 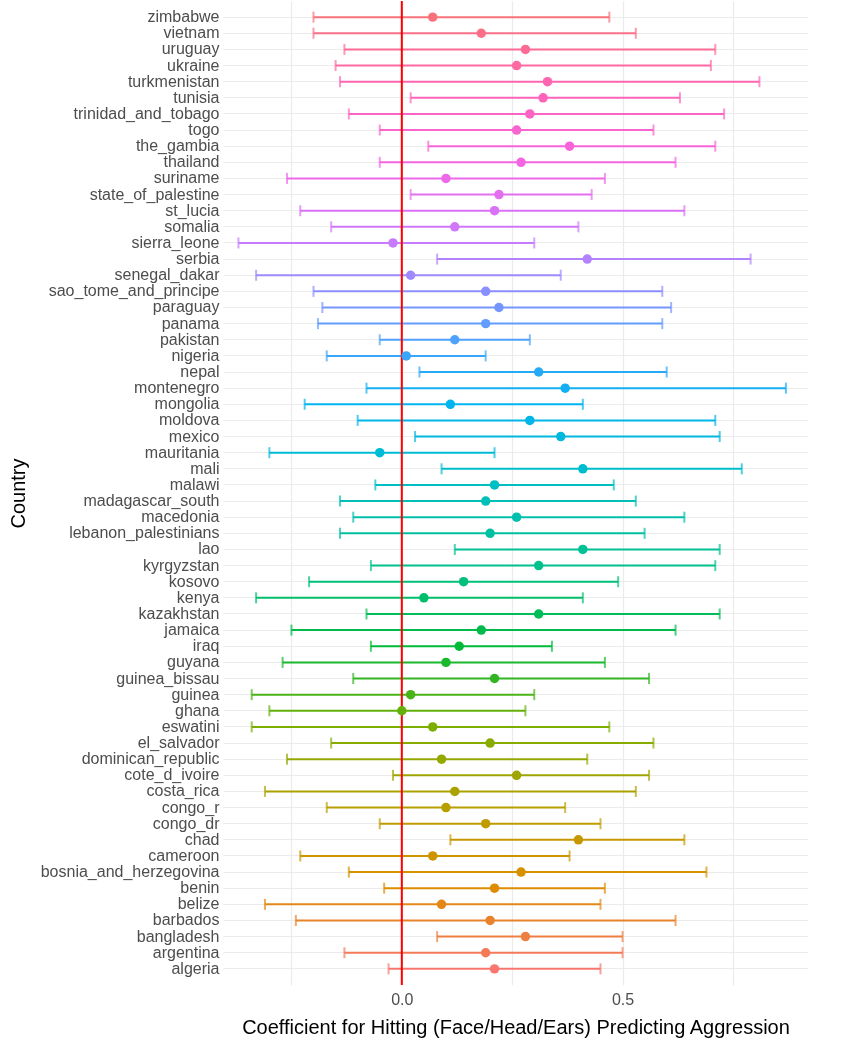 What do you see at coordinates (189, 420) in the screenshot?
I see `y-tick-label: moldova` at bounding box center [189, 420].